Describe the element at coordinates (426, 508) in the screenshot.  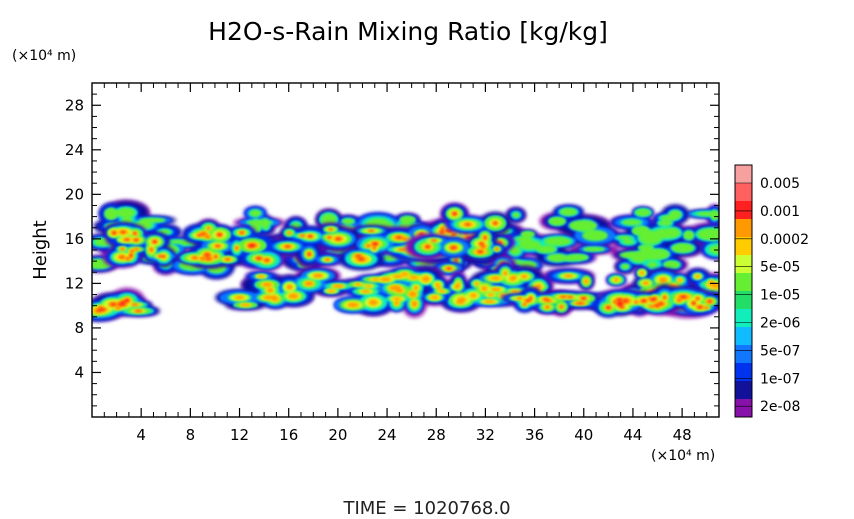
I see `time-label: TIME = 1020768.0` at that location.